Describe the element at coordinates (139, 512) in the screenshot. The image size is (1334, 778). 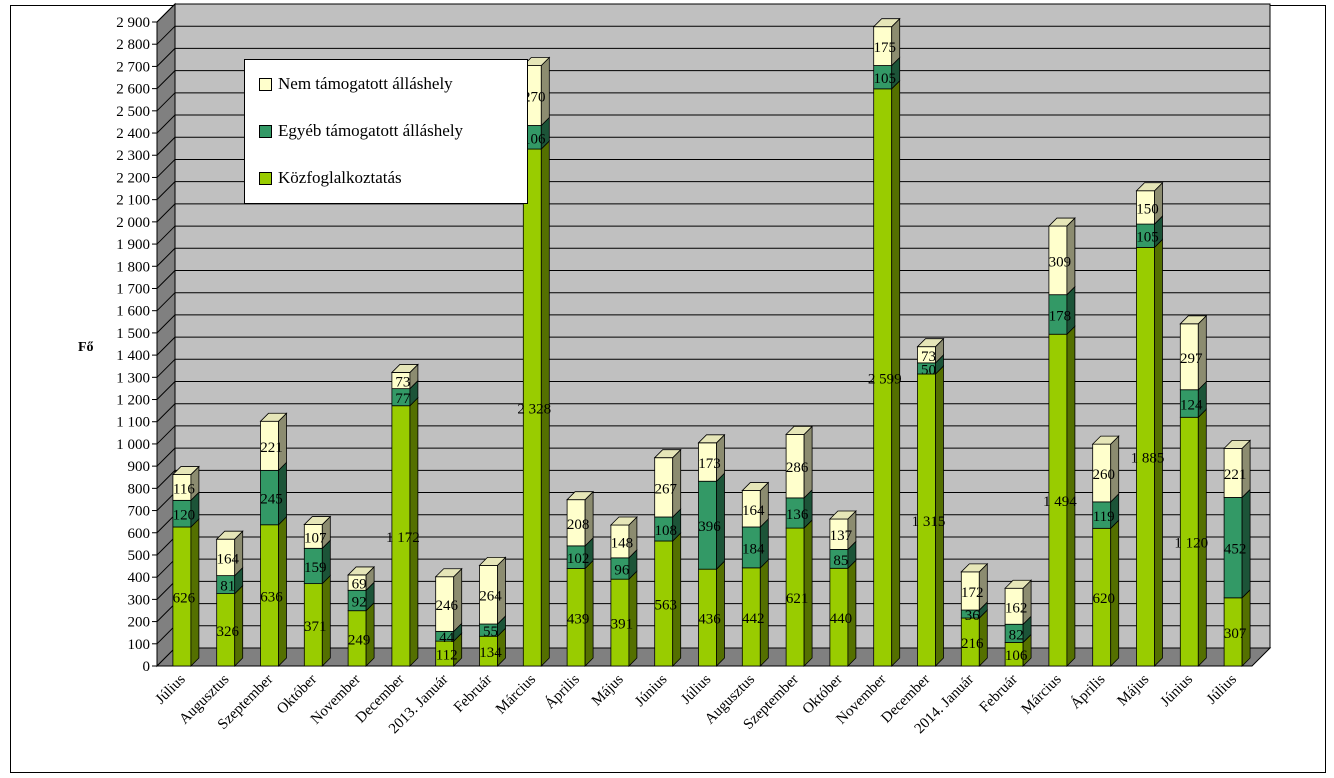
I see `y-tick-label: 700` at that location.